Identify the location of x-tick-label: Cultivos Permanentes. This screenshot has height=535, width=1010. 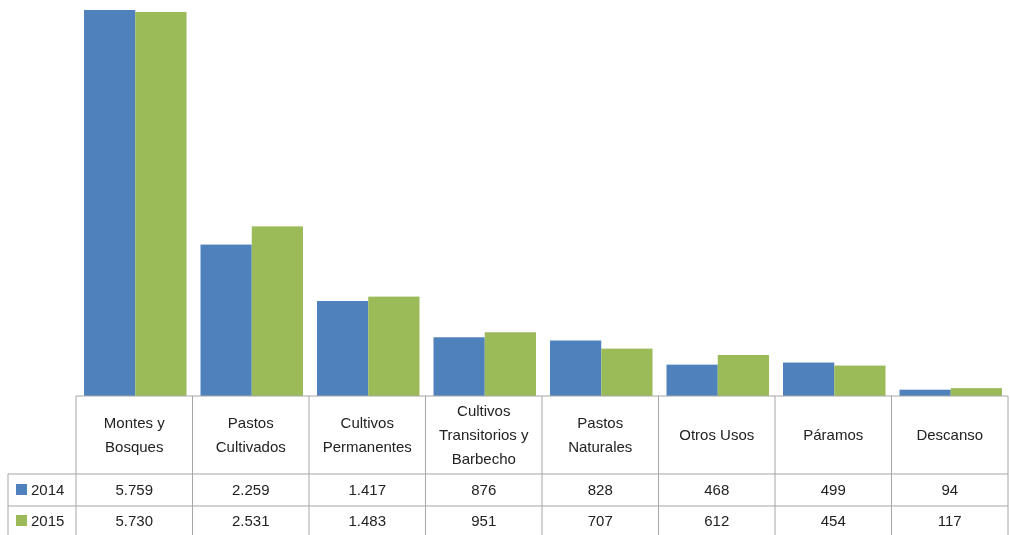
(367, 434).